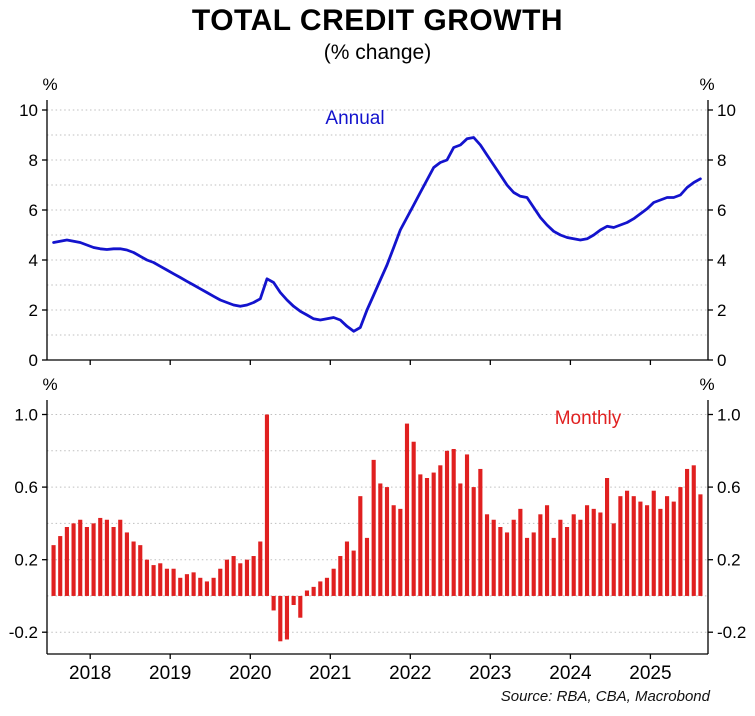 The image size is (755, 716). Describe the element at coordinates (721, 310) in the screenshot. I see `svg-text: 2` at that location.